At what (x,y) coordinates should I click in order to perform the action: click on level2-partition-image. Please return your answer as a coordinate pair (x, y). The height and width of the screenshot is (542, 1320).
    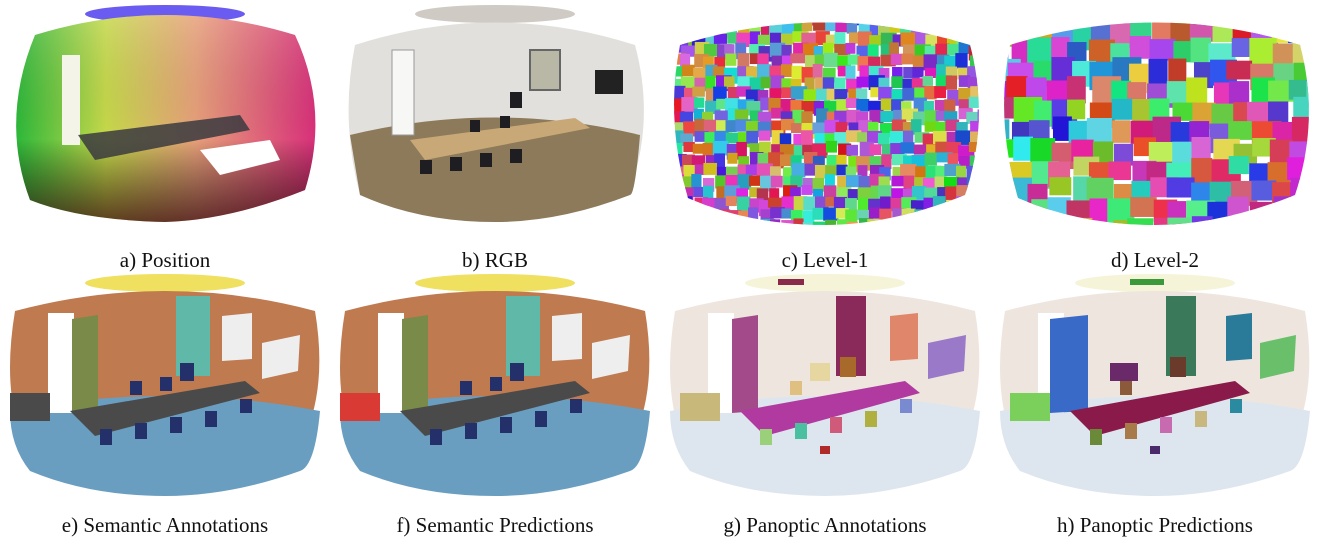
    Looking at the image, I should click on (1162, 112).